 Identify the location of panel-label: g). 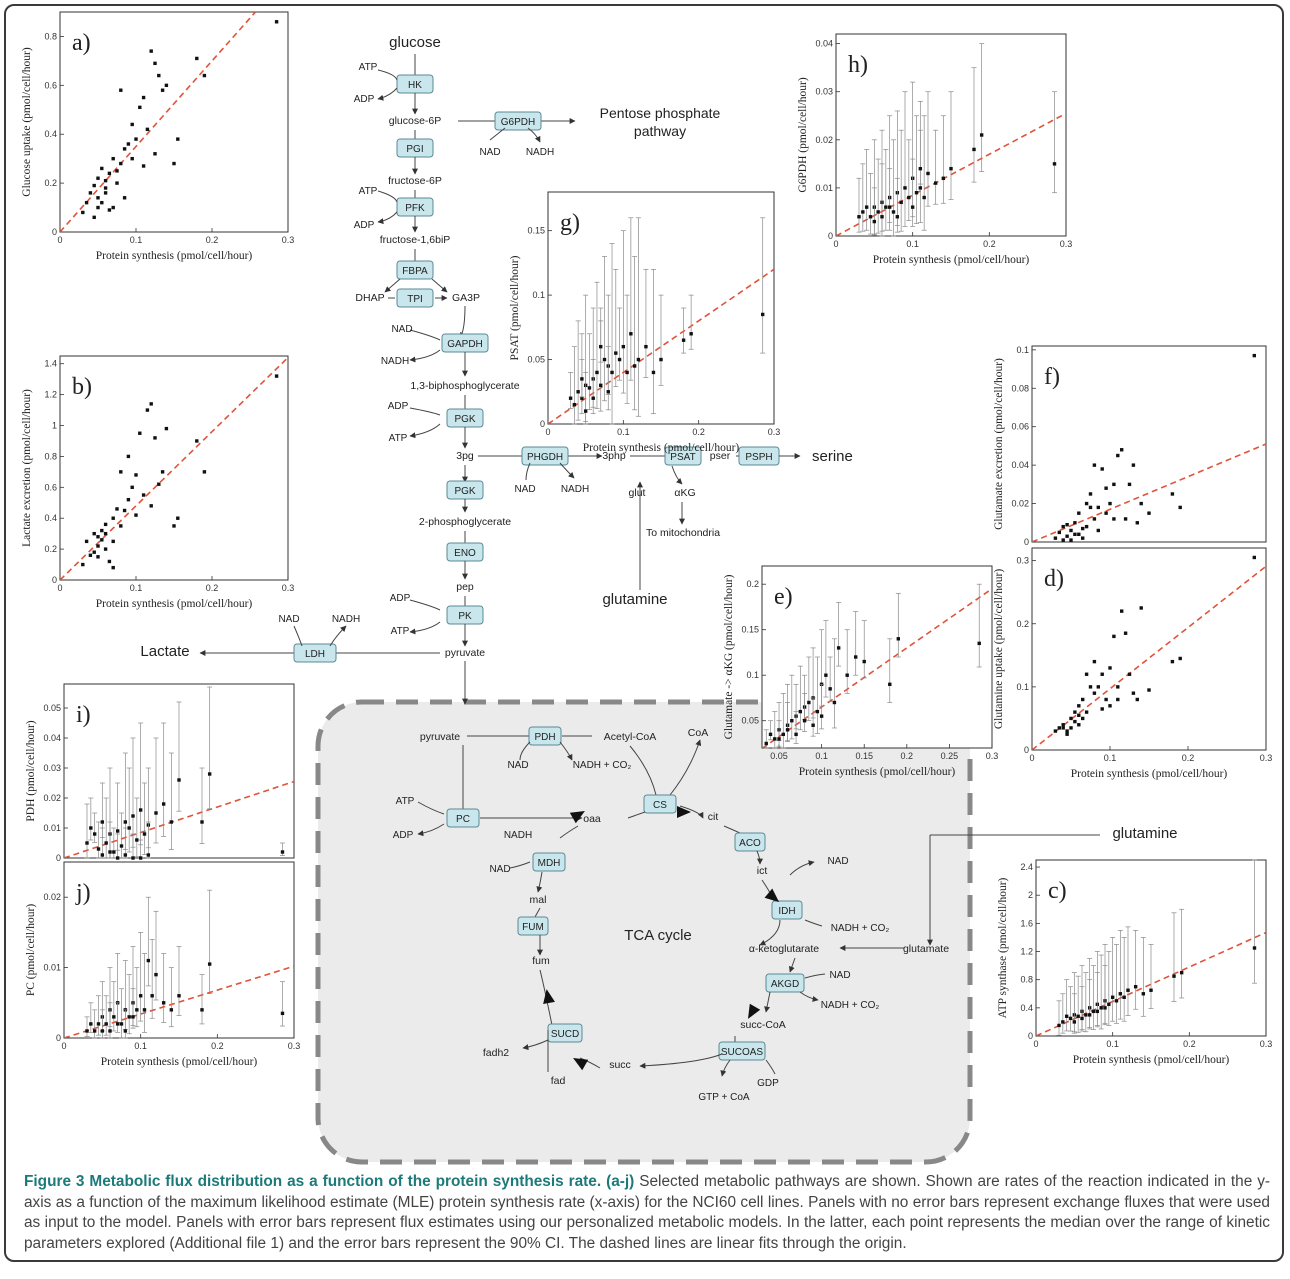
(570, 223).